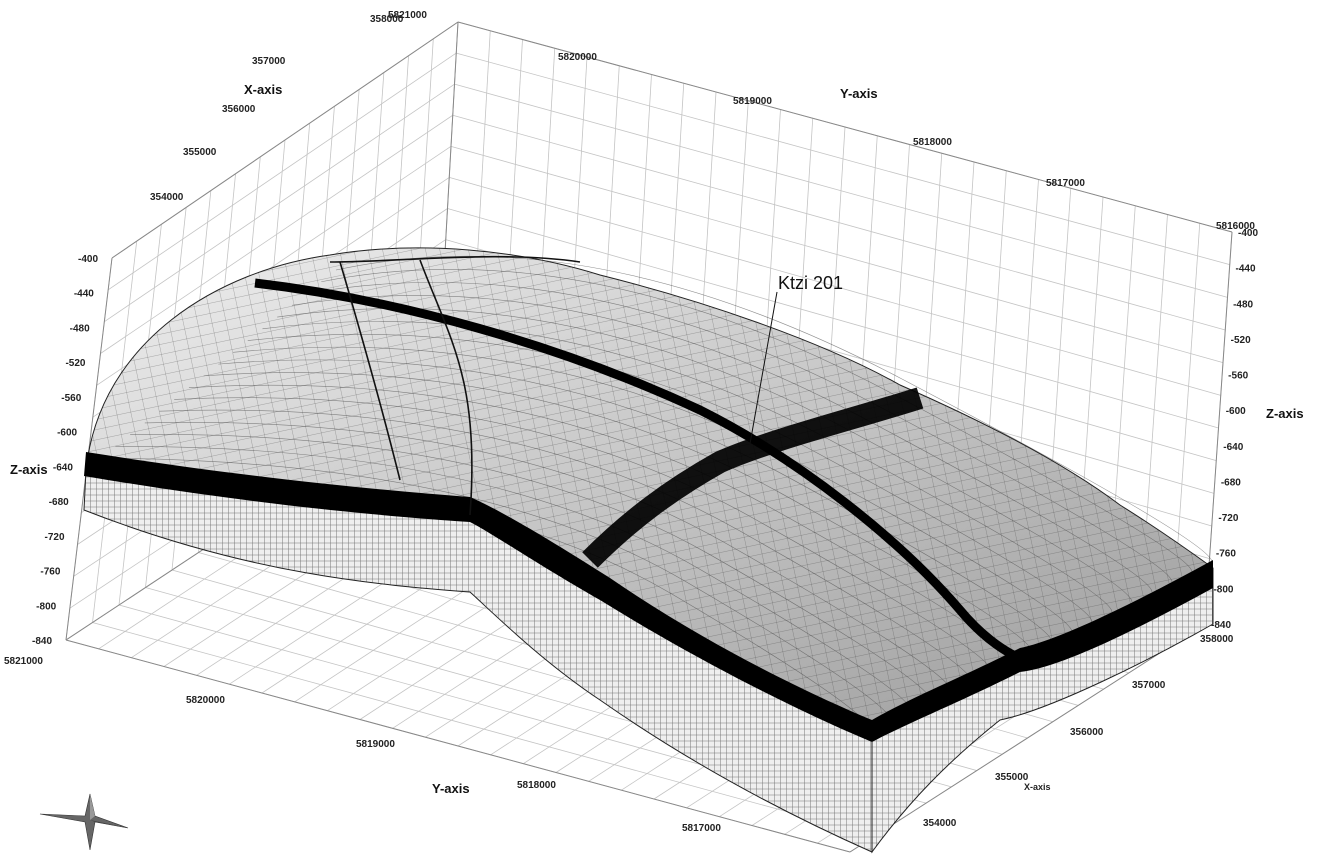  What do you see at coordinates (1243, 304) in the screenshot?
I see `z-tick-right: -480` at bounding box center [1243, 304].